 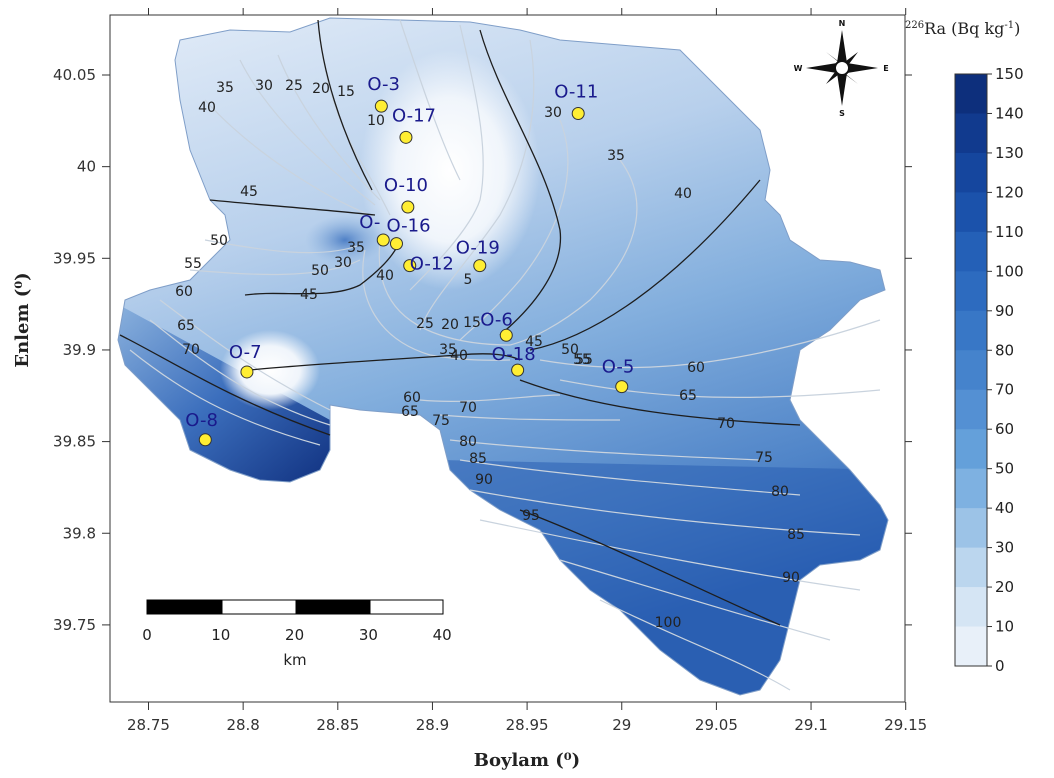 I want to click on scale-tick-label: 40, so click(x=442, y=635).